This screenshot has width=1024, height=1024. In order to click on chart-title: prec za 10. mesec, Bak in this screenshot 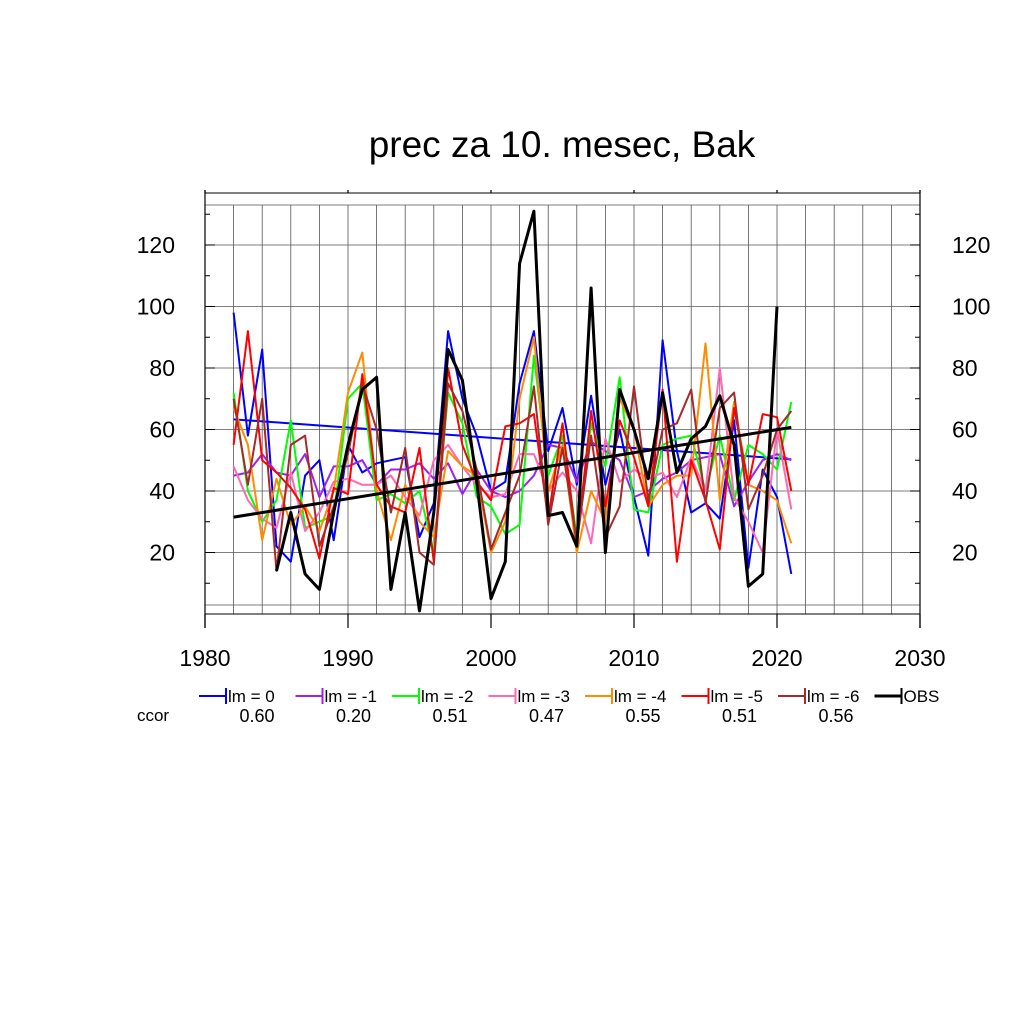, I will do `click(562, 144)`.